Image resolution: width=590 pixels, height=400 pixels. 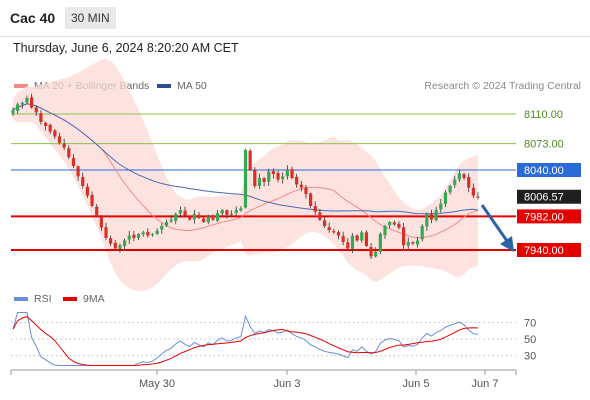 What do you see at coordinates (21, 86) in the screenshot?
I see `ma20-swatch` at bounding box center [21, 86].